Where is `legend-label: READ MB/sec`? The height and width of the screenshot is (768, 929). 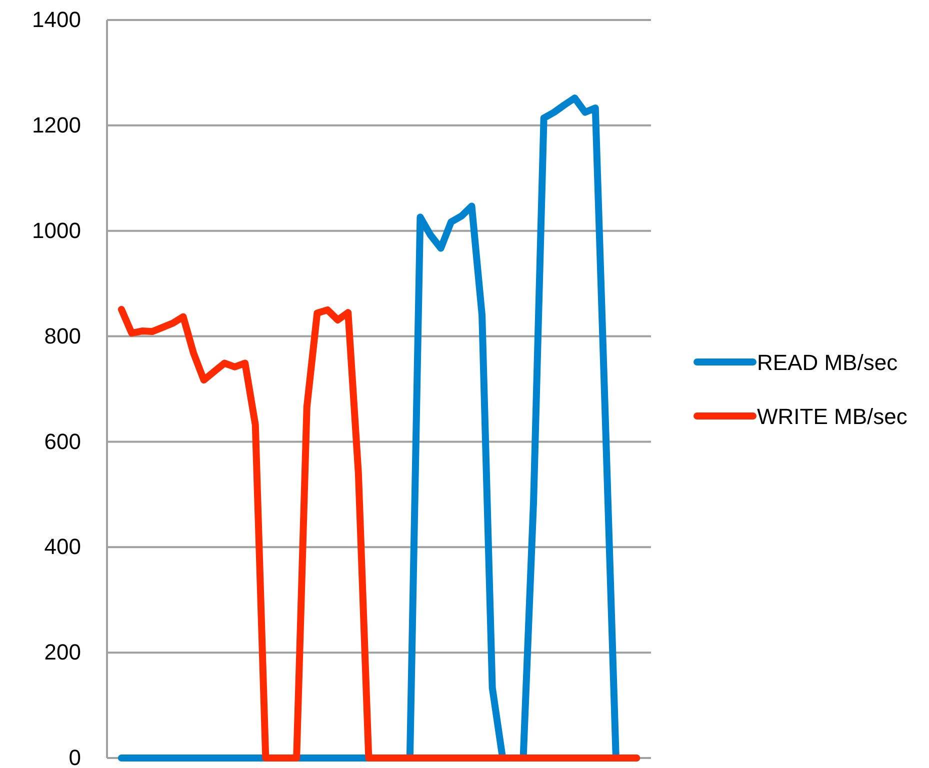 legend-label: READ MB/sec is located at coordinates (827, 362).